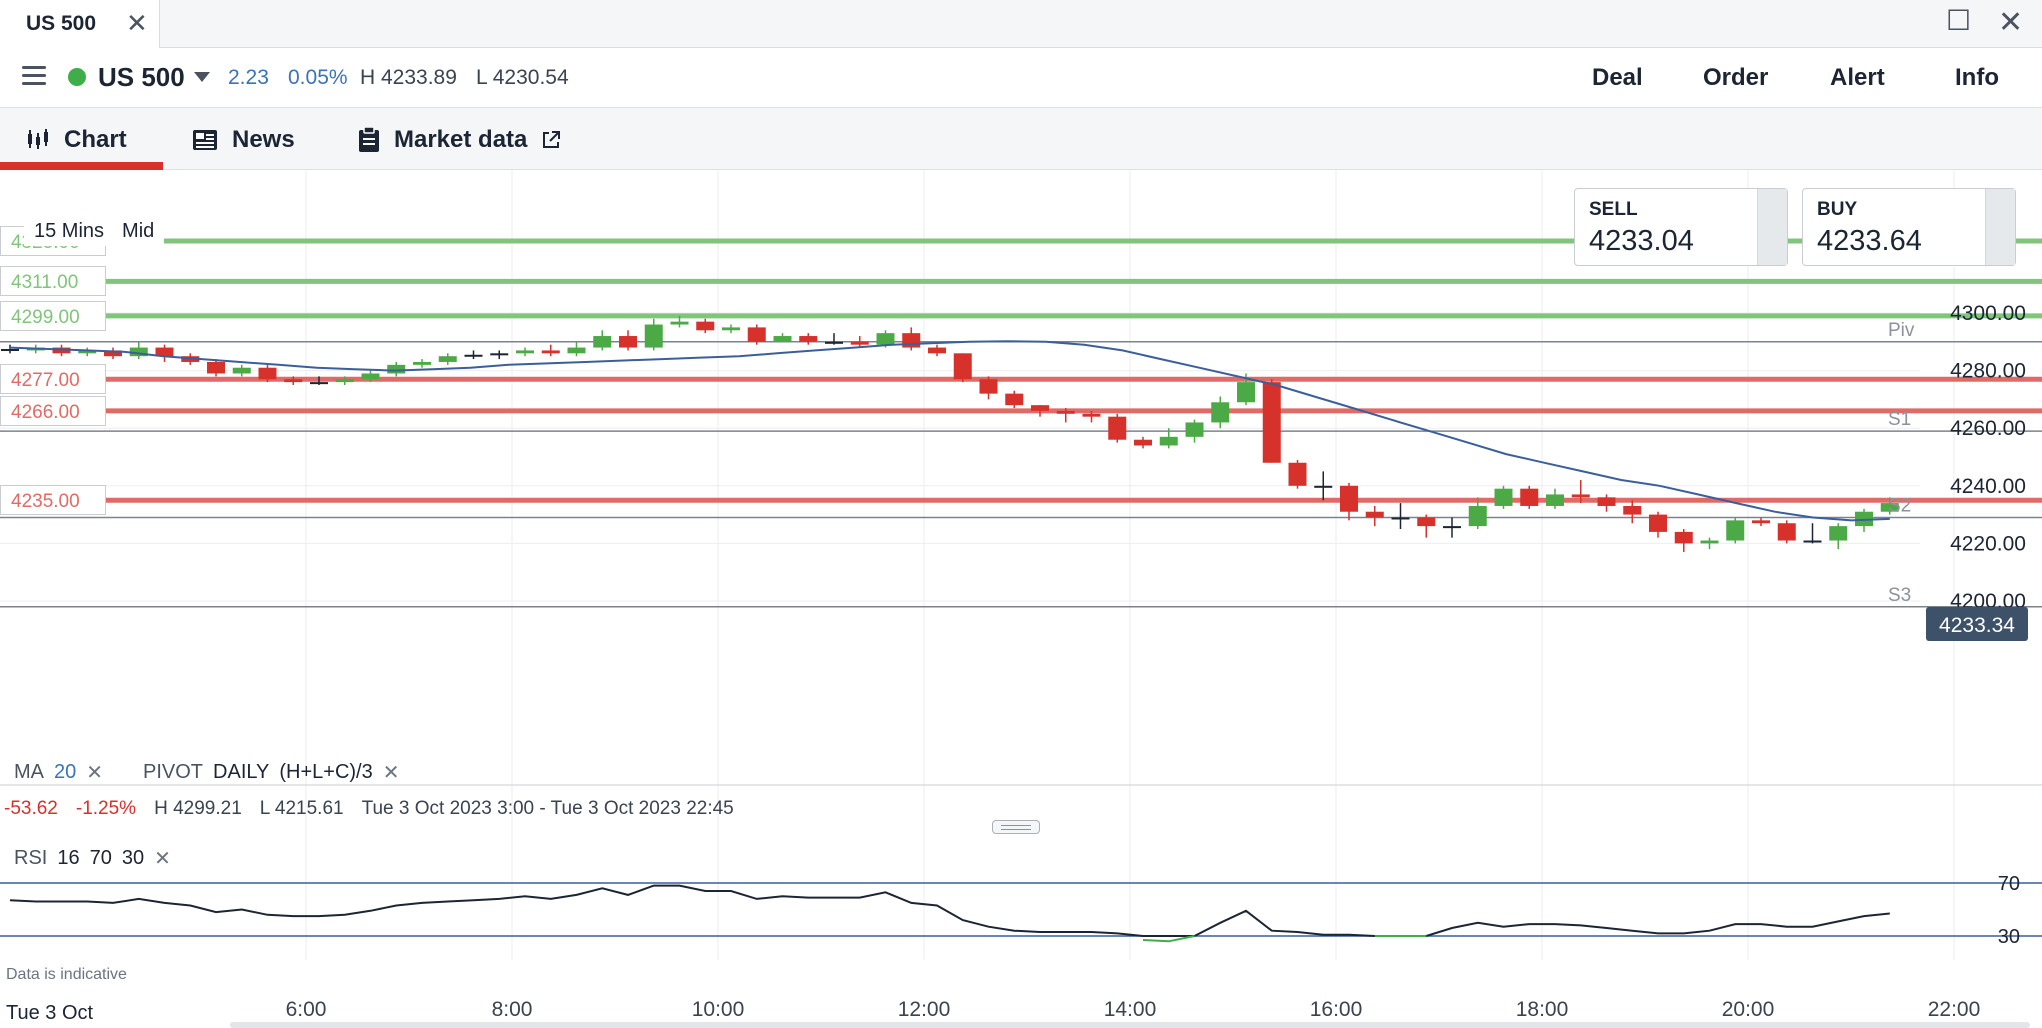 This screenshot has width=2042, height=1028. What do you see at coordinates (1988, 313) in the screenshot?
I see `price-tick-label: 4300.00` at bounding box center [1988, 313].